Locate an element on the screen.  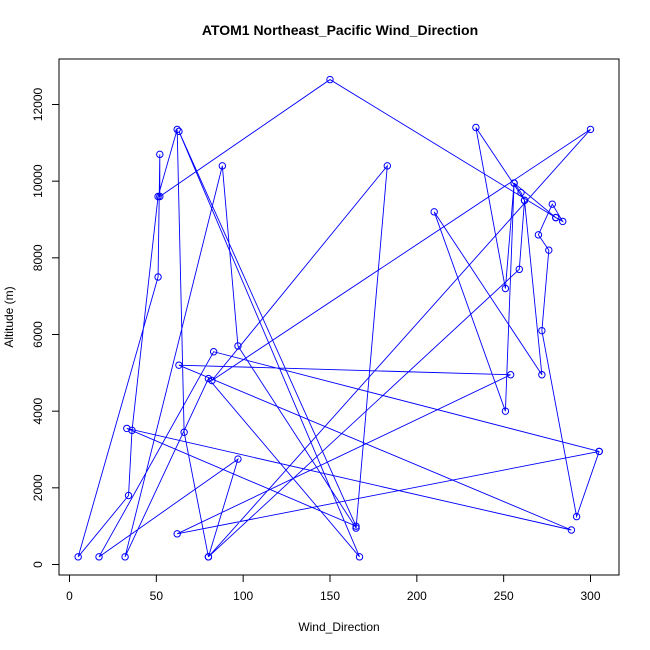
x-tick-label: 100 is located at coordinates (243, 596).